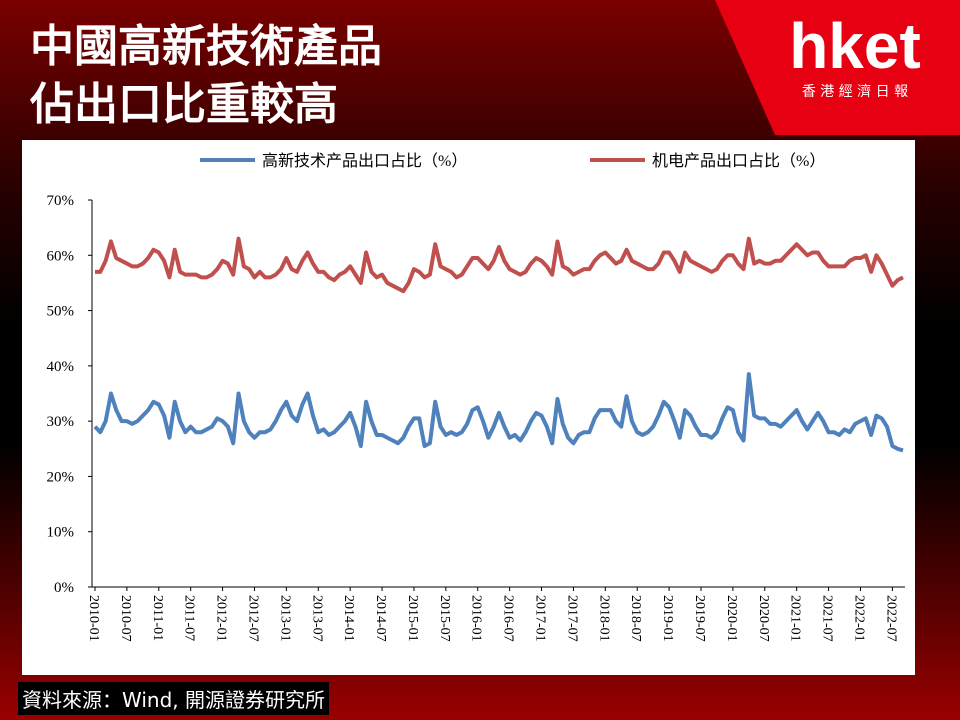 The width and height of the screenshot is (960, 720). I want to click on x-tick-label: 2010-01, so click(93, 618).